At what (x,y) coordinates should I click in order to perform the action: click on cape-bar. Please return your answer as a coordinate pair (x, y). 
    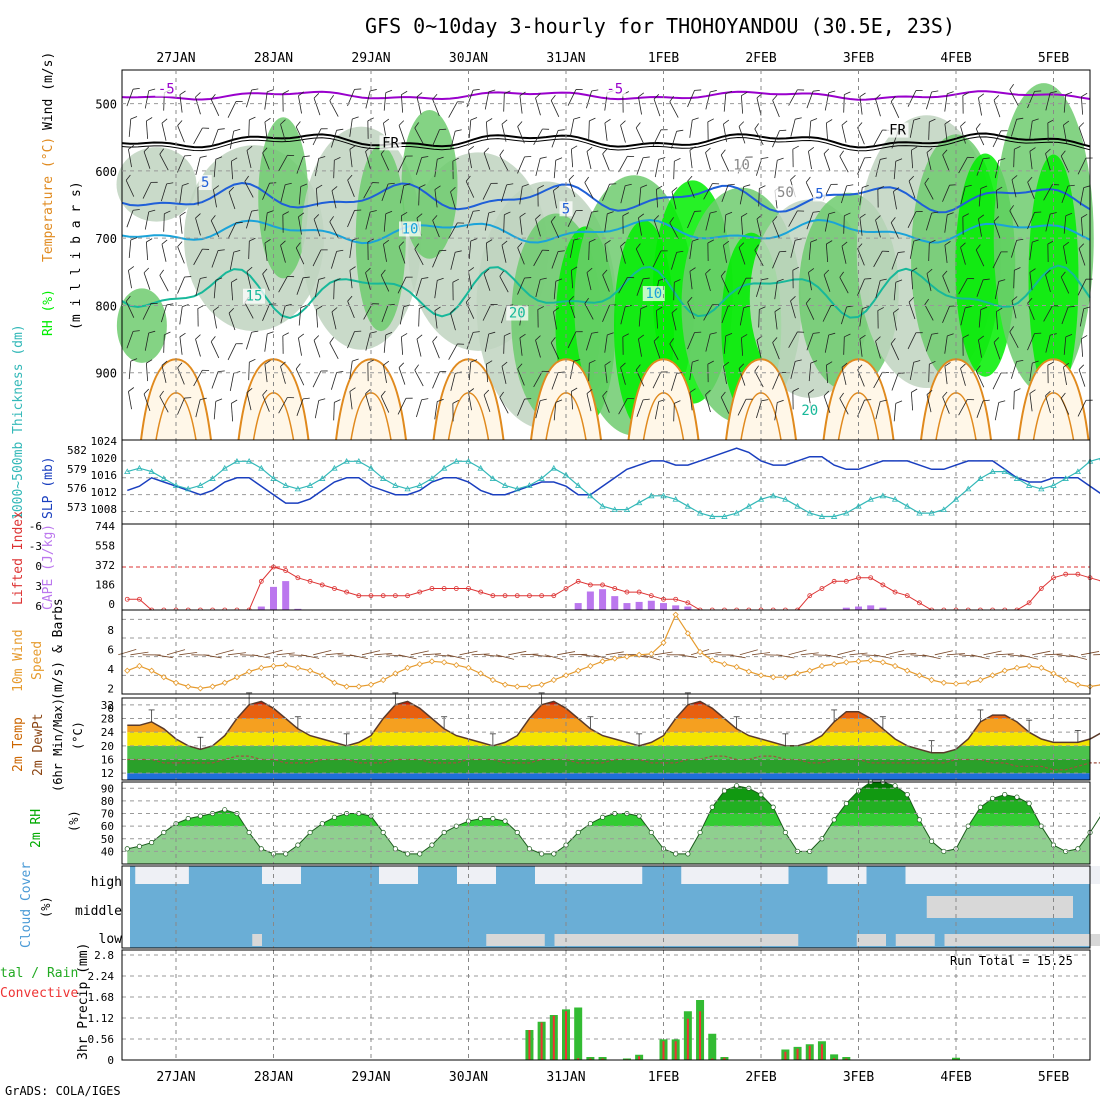
    Looking at the image, I should click on (858, 608).